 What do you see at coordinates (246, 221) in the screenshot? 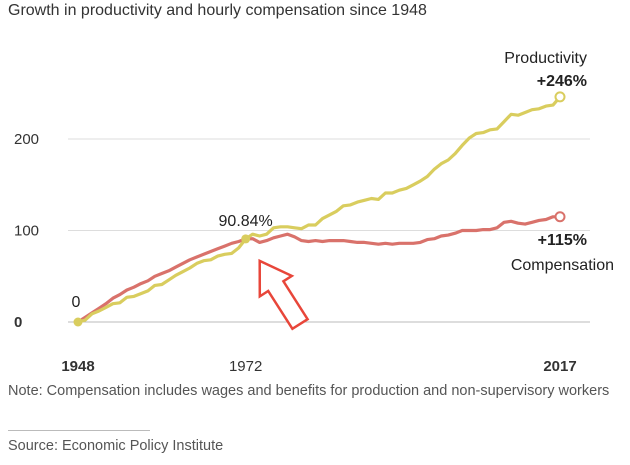
I see `divergence-label: 90.84%` at bounding box center [246, 221].